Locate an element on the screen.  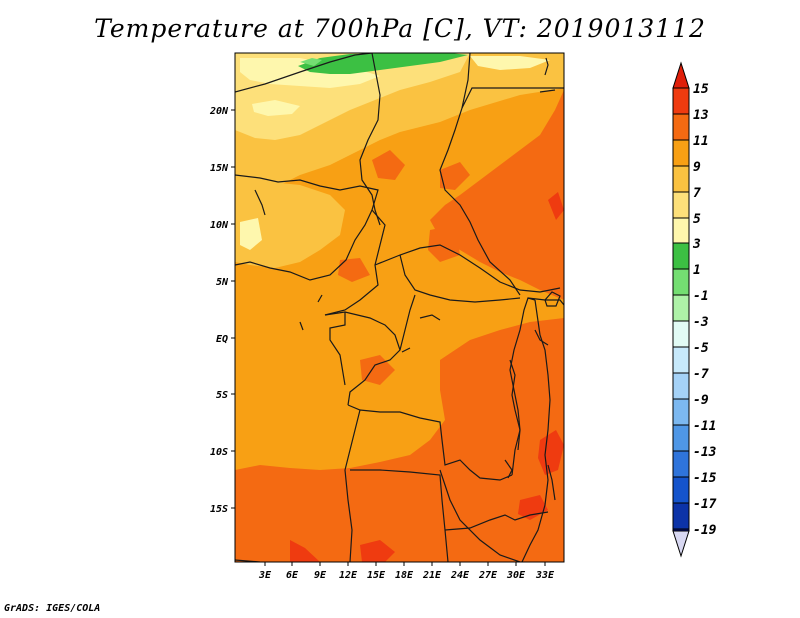
lon-label: 21E is located at coordinates (432, 575).